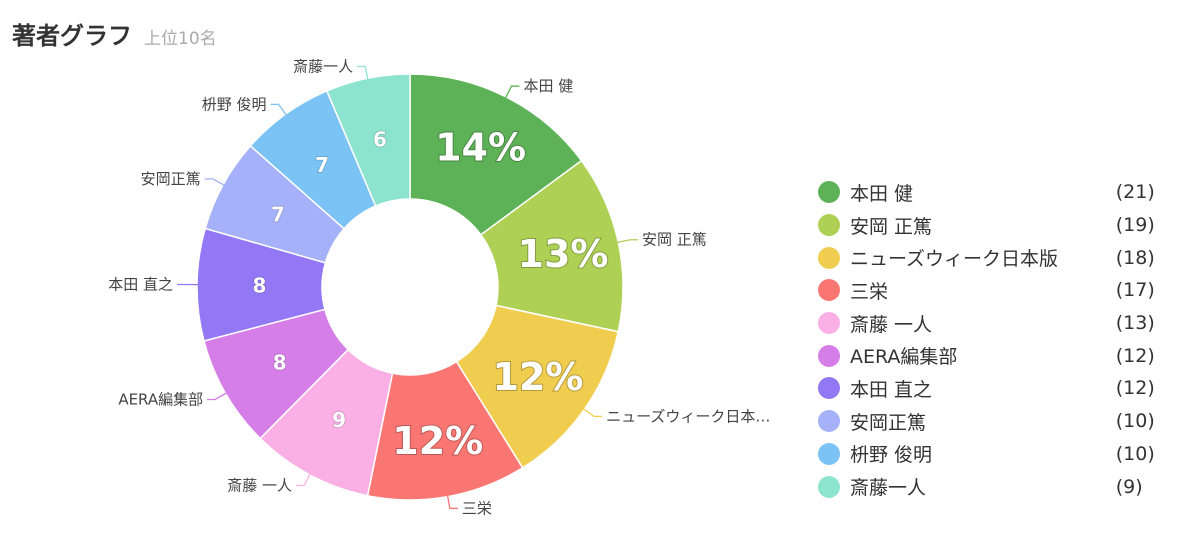 The width and height of the screenshot is (1200, 554). What do you see at coordinates (891, 226) in the screenshot?
I see `legend-label: 安岡 正篤` at bounding box center [891, 226].